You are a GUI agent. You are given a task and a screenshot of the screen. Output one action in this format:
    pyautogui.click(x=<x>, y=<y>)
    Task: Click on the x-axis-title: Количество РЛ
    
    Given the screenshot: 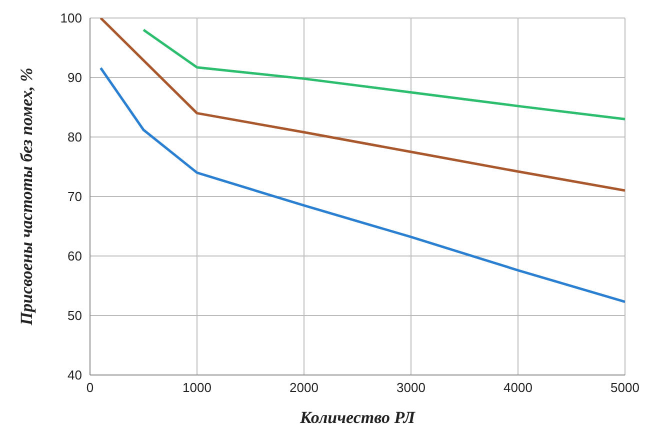 What is the action you would take?
    pyautogui.click(x=357, y=417)
    